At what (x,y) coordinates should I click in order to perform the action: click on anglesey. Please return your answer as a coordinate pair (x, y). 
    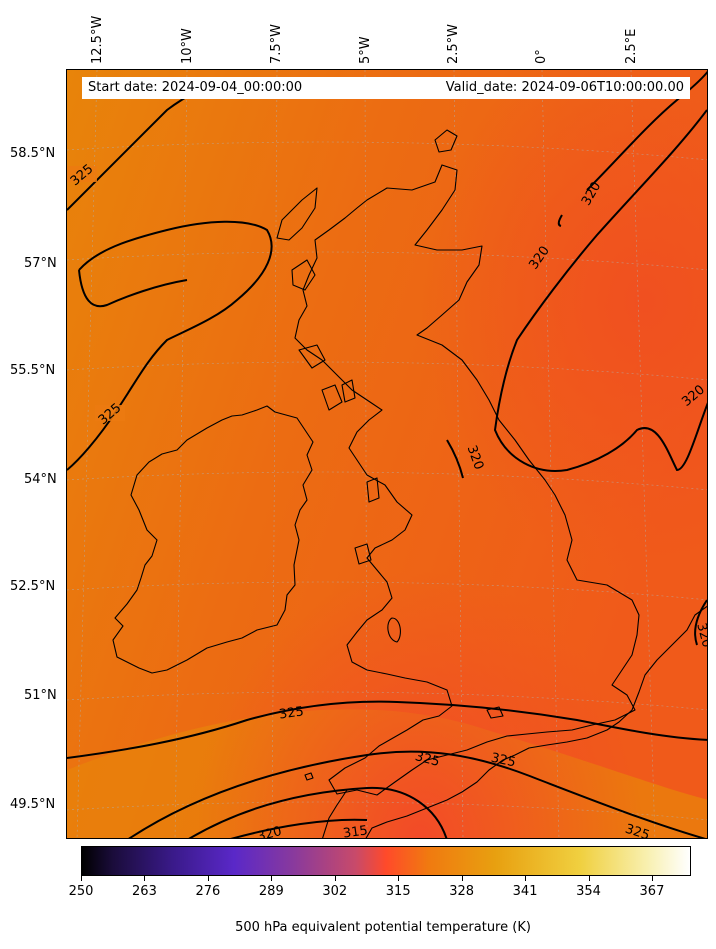
    Looking at the image, I should click on (363, 554).